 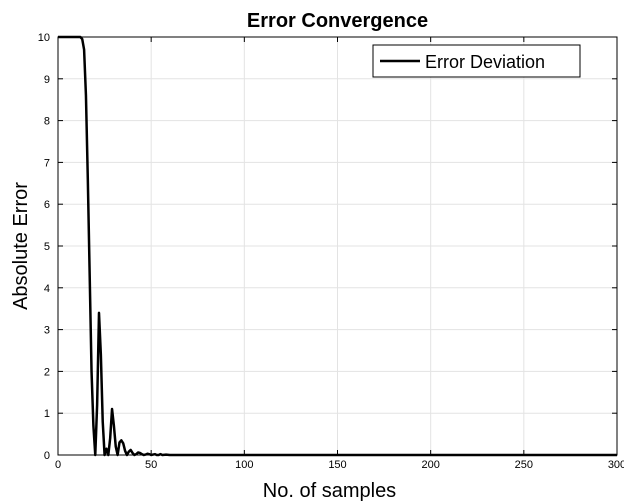 What do you see at coordinates (329, 491) in the screenshot?
I see `x-axis-label: No. of samples` at bounding box center [329, 491].